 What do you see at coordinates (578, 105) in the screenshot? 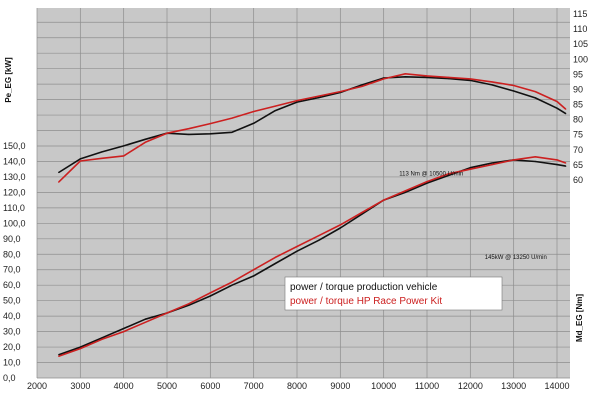
I see `right-tick-label: 85` at bounding box center [578, 105].